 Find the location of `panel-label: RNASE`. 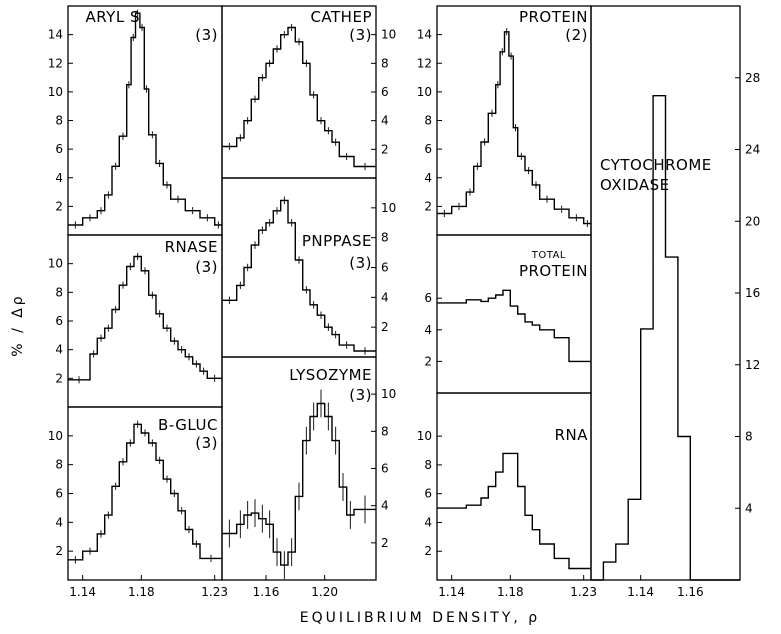

panel-label: RNASE is located at coordinates (191, 247).